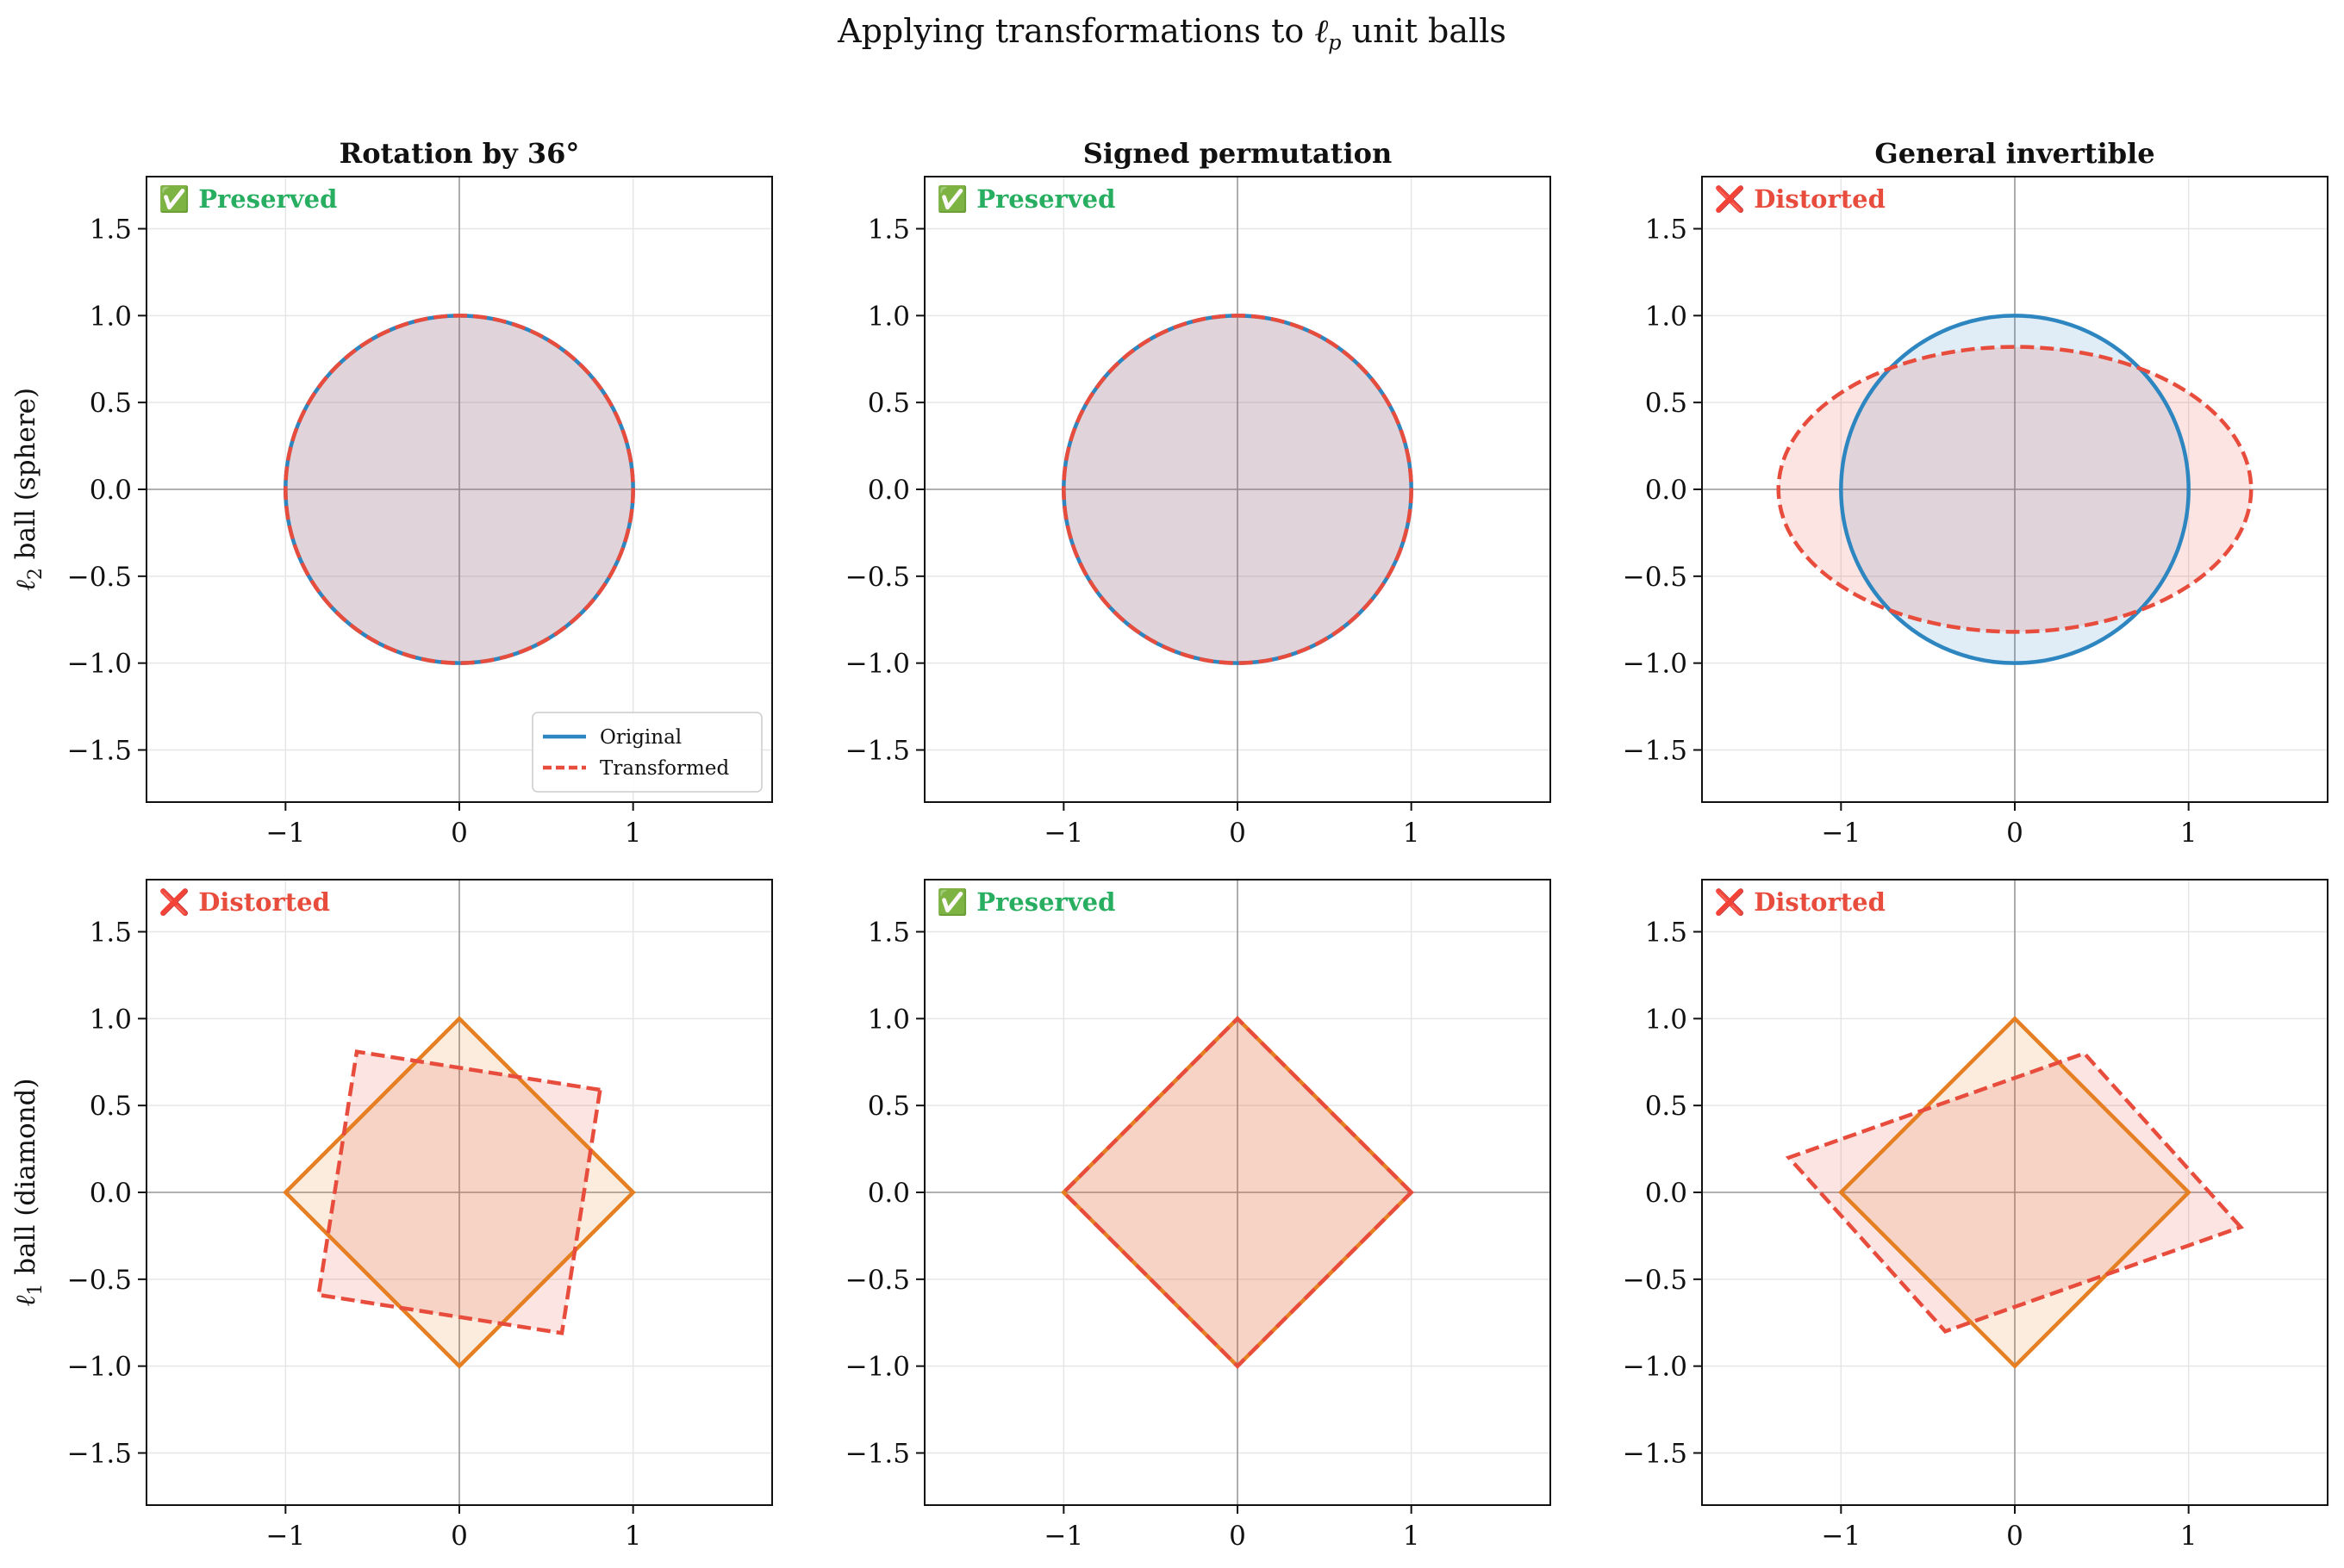 This screenshot has height=1568, width=2344. I want to click on legend-box, so click(647, 753).